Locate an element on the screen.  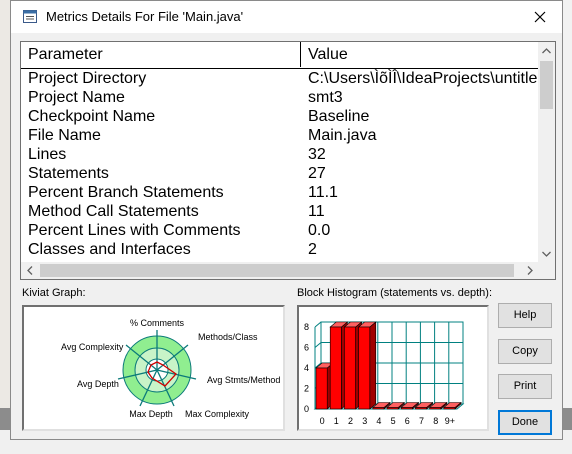
histogram-svg: 0 2 4 6 8 0 1 2 3 4 5 6 7 8 9+ is located at coordinates (384, 373).